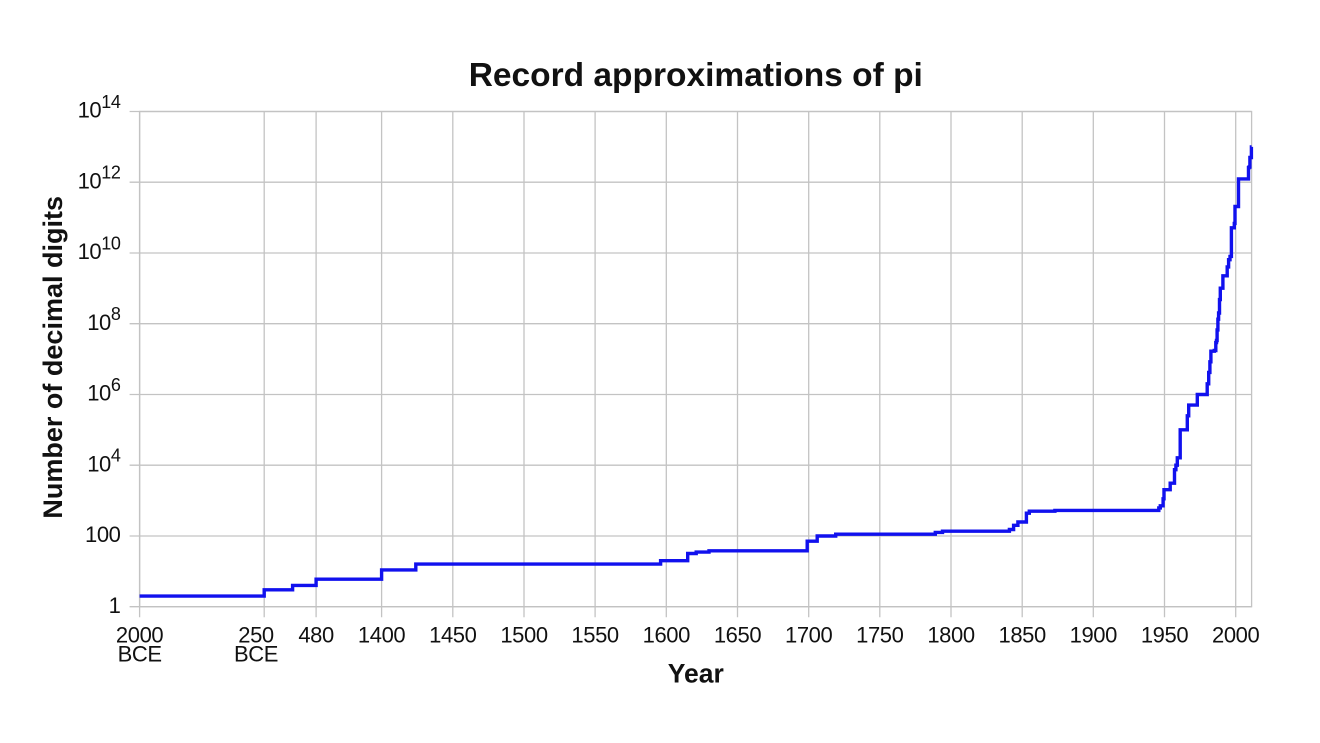 The image size is (1320, 743). I want to click on svg-text: 1550, so click(595, 635).